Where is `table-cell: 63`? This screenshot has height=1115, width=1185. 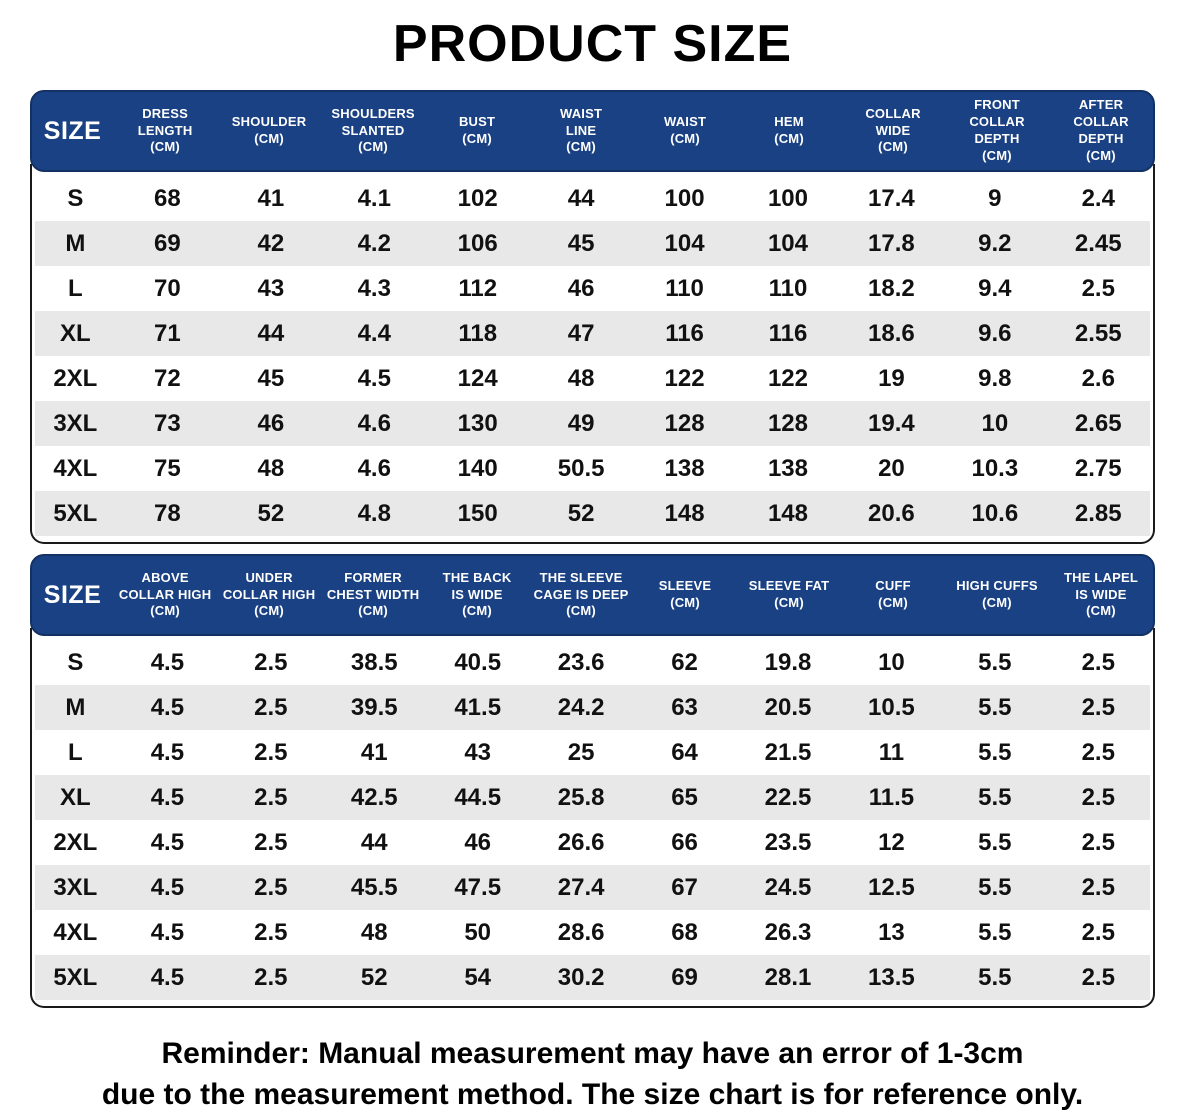
table-cell: 63 is located at coordinates (684, 708).